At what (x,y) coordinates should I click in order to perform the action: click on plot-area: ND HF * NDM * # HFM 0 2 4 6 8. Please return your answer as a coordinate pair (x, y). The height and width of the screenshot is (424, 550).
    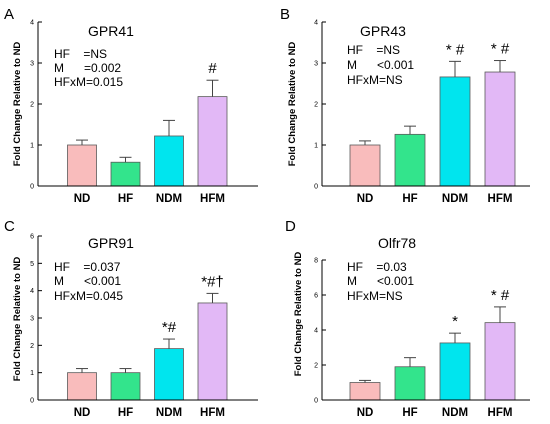
    Looking at the image, I should click on (422, 338).